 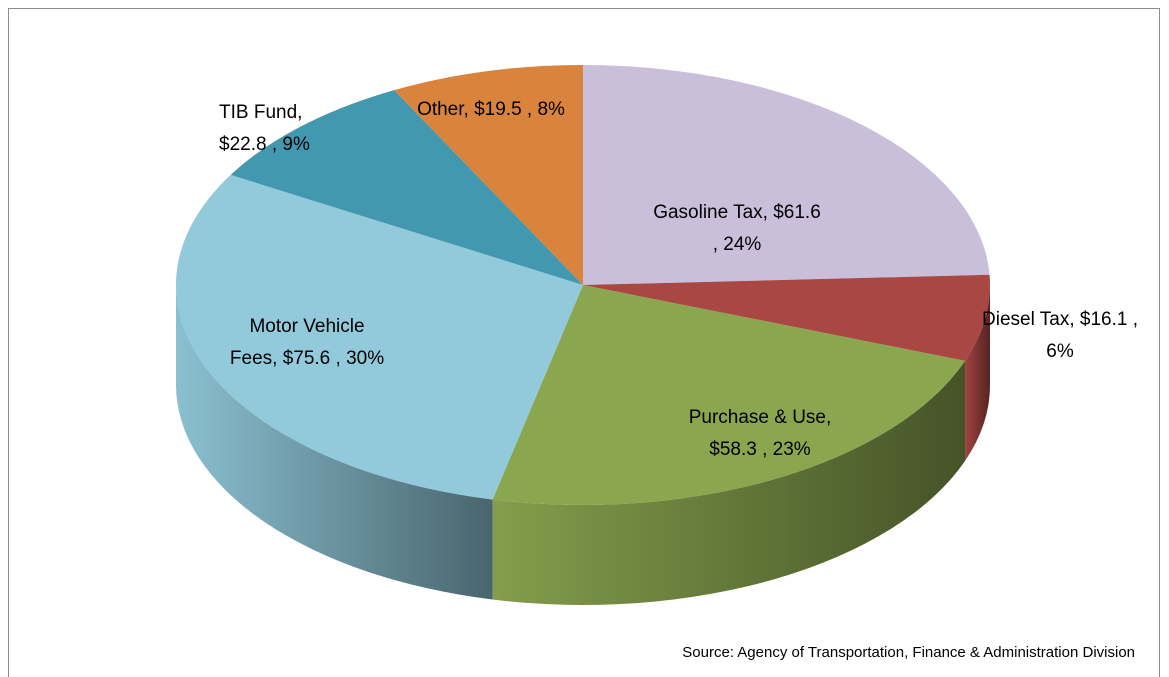 What do you see at coordinates (760, 417) in the screenshot?
I see `data-label: Purchase & Use,` at bounding box center [760, 417].